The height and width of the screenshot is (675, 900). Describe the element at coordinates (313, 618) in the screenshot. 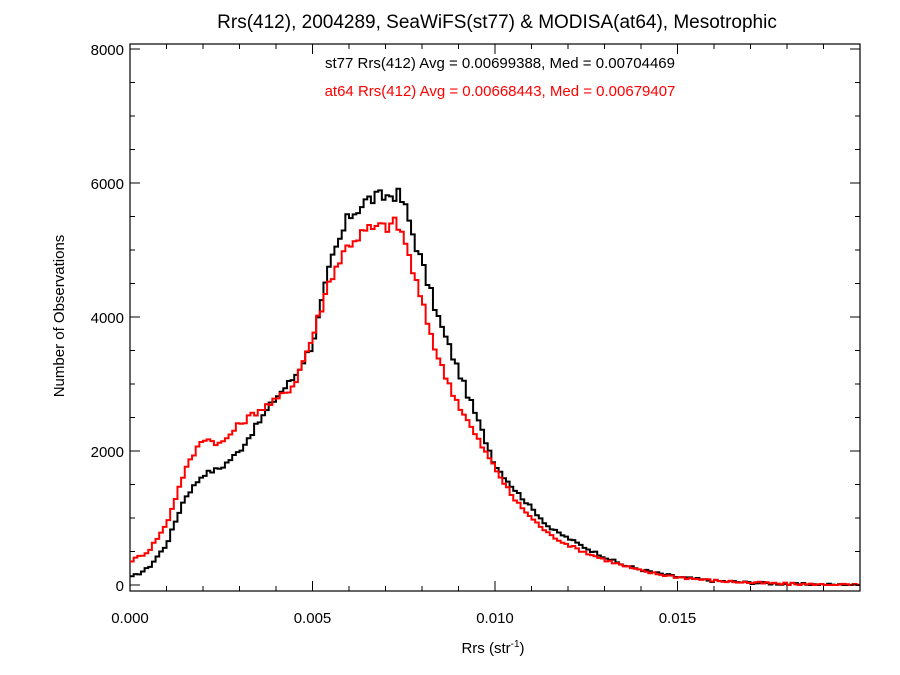

I see `x-tick-label: 0.005` at that location.